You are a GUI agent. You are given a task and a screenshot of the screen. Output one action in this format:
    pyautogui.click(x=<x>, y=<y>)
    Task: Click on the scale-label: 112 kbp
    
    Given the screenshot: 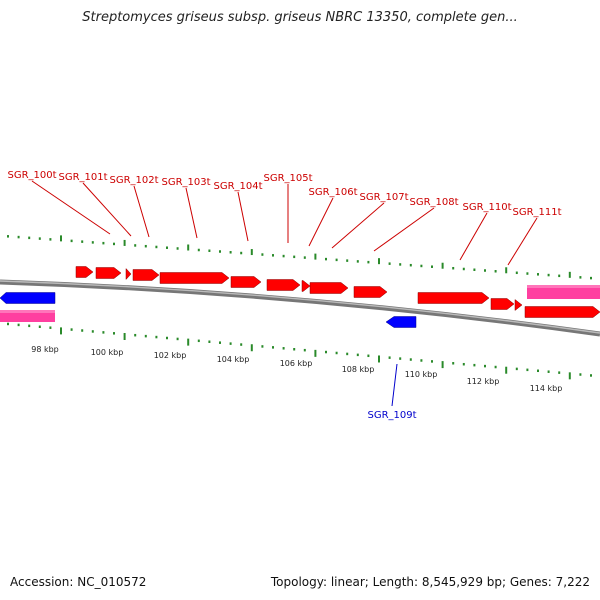 What is the action you would take?
    pyautogui.click(x=483, y=381)
    